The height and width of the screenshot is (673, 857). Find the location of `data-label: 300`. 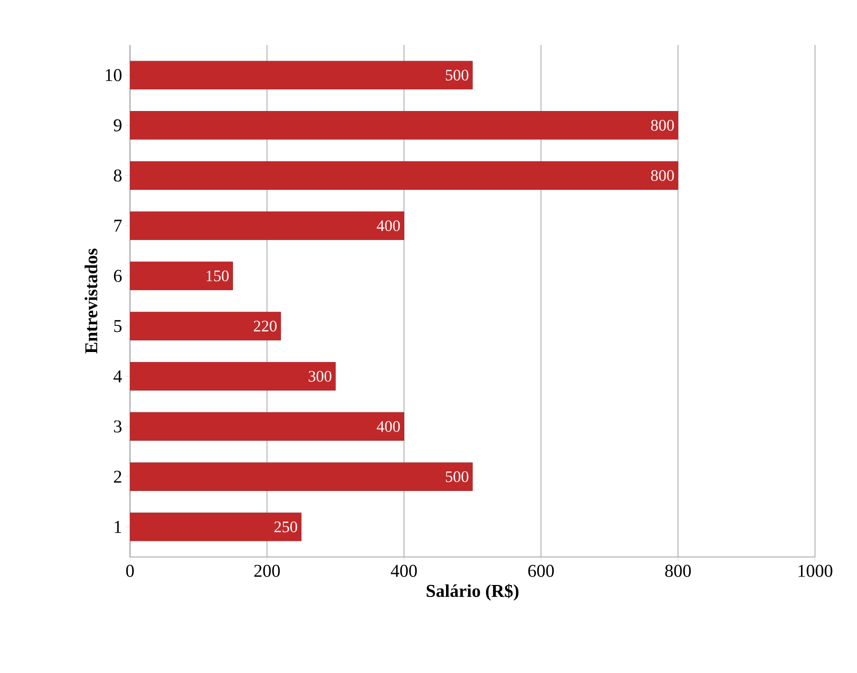

data-label: 300 is located at coordinates (320, 376).